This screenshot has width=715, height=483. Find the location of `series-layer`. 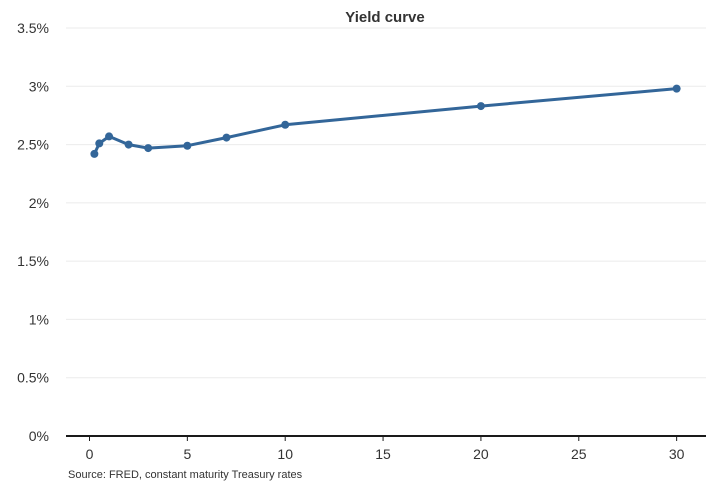

series-layer is located at coordinates (385, 121).